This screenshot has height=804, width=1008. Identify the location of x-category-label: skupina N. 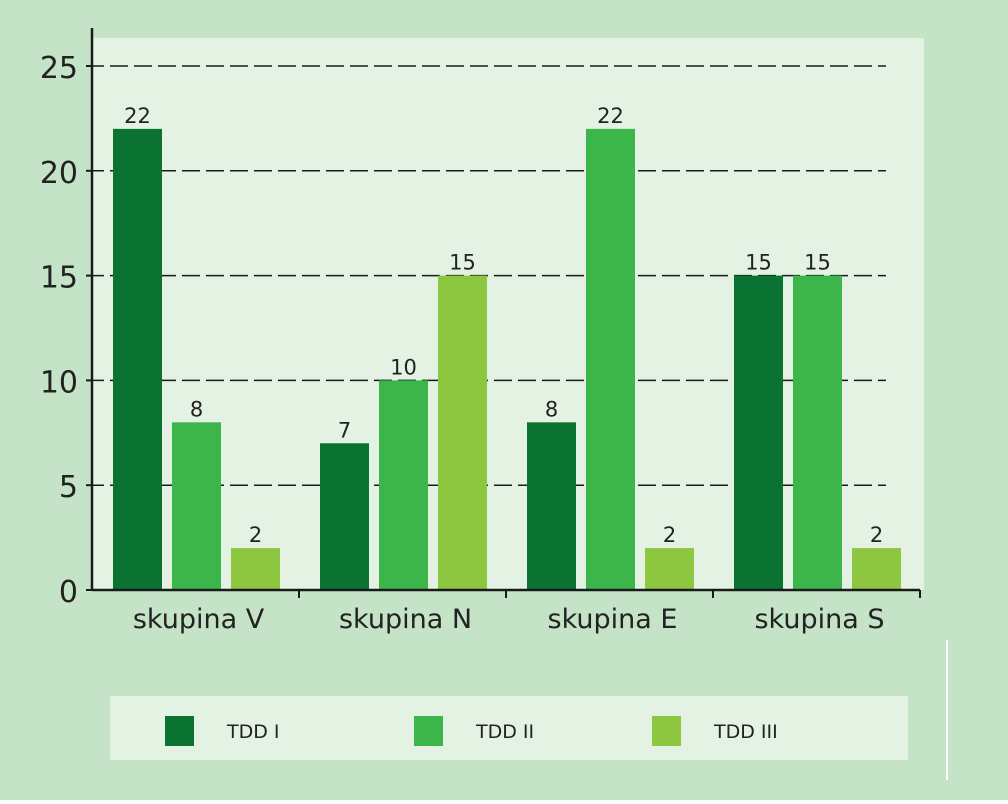
(405, 619).